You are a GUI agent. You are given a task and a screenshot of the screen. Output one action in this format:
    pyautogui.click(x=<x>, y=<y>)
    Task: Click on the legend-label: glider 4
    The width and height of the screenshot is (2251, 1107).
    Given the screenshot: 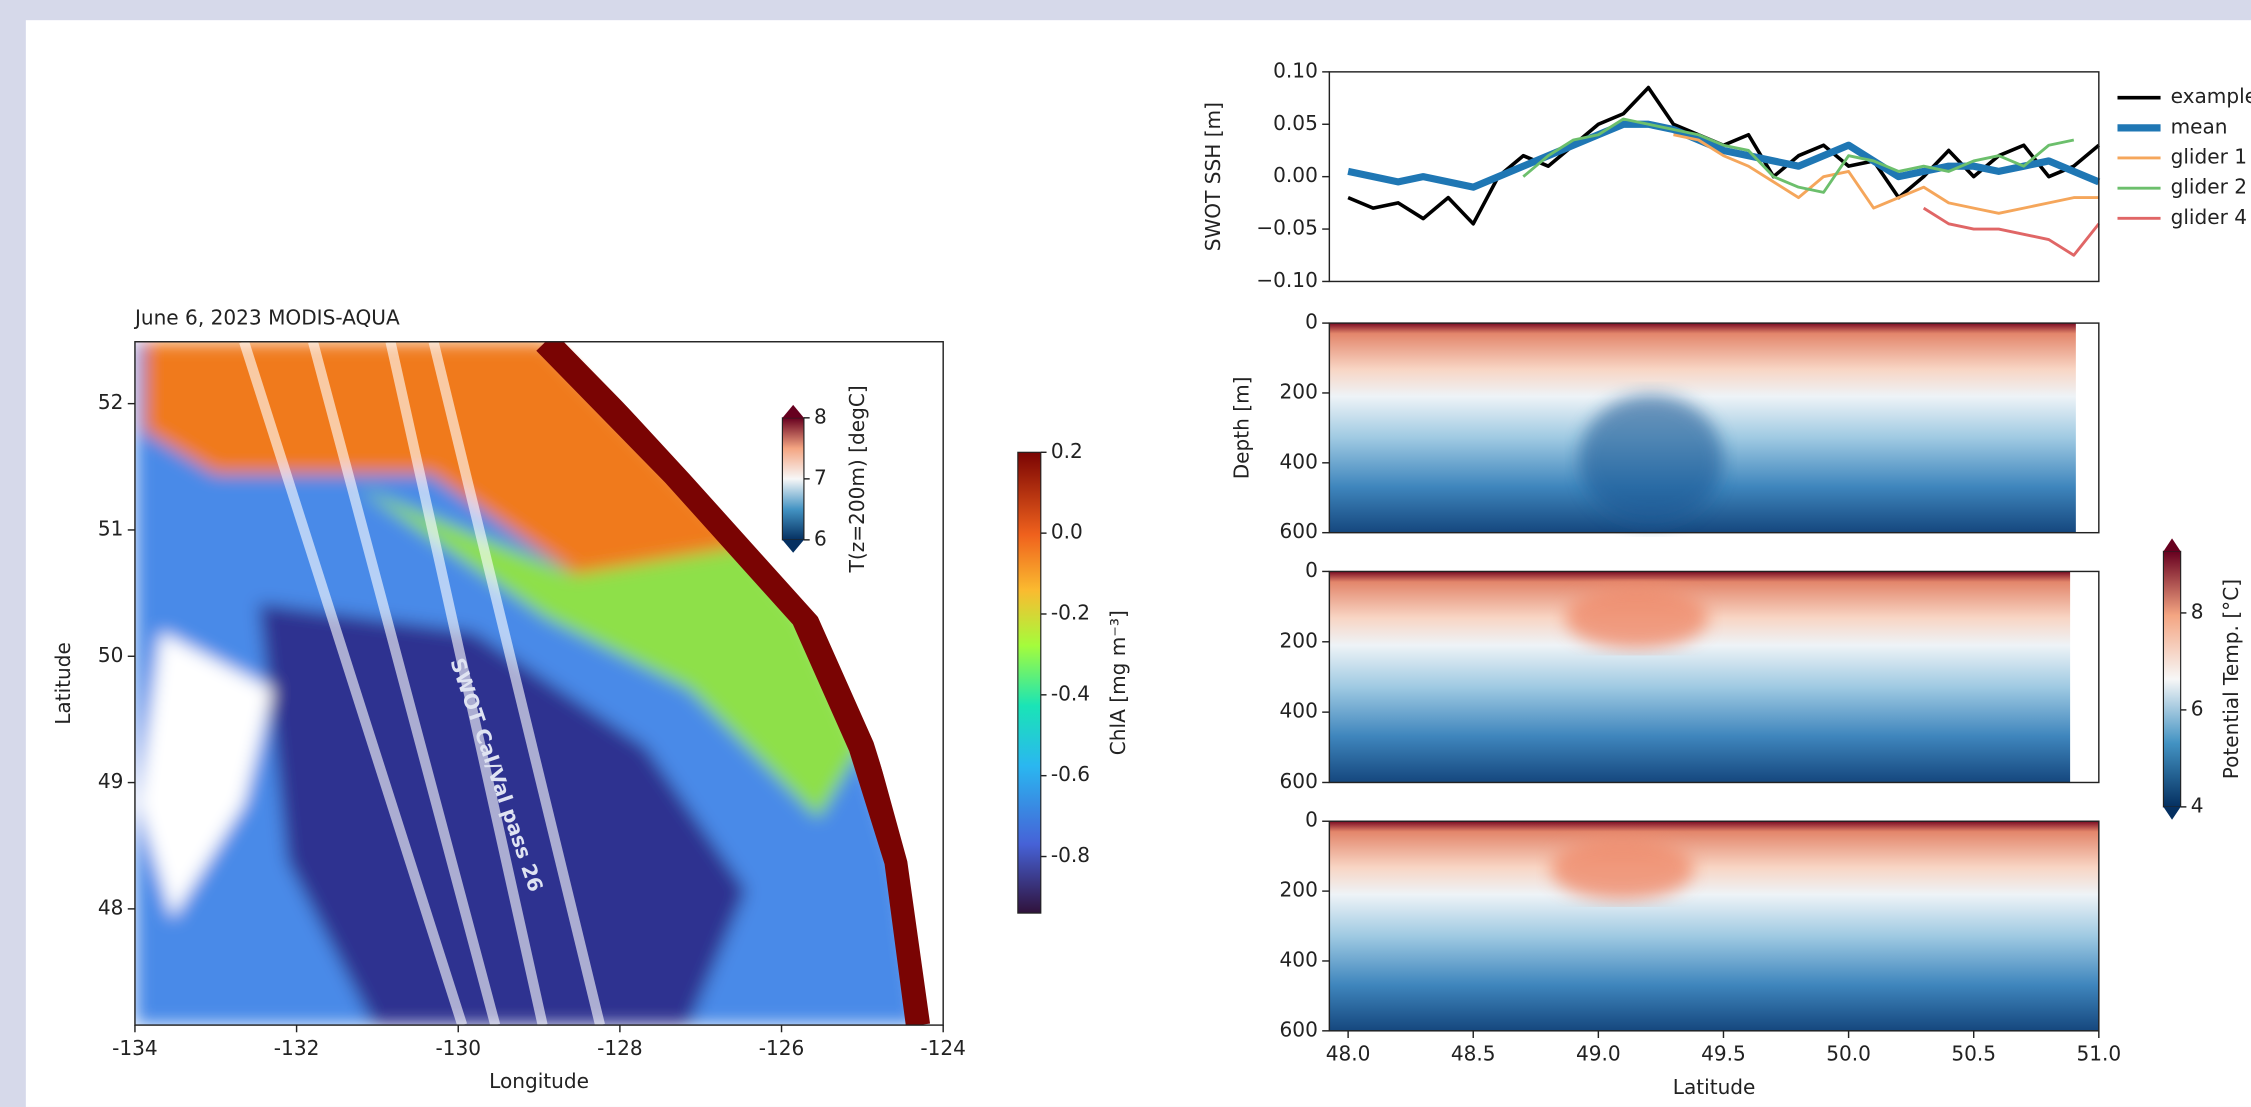 What is the action you would take?
    pyautogui.click(x=2209, y=217)
    